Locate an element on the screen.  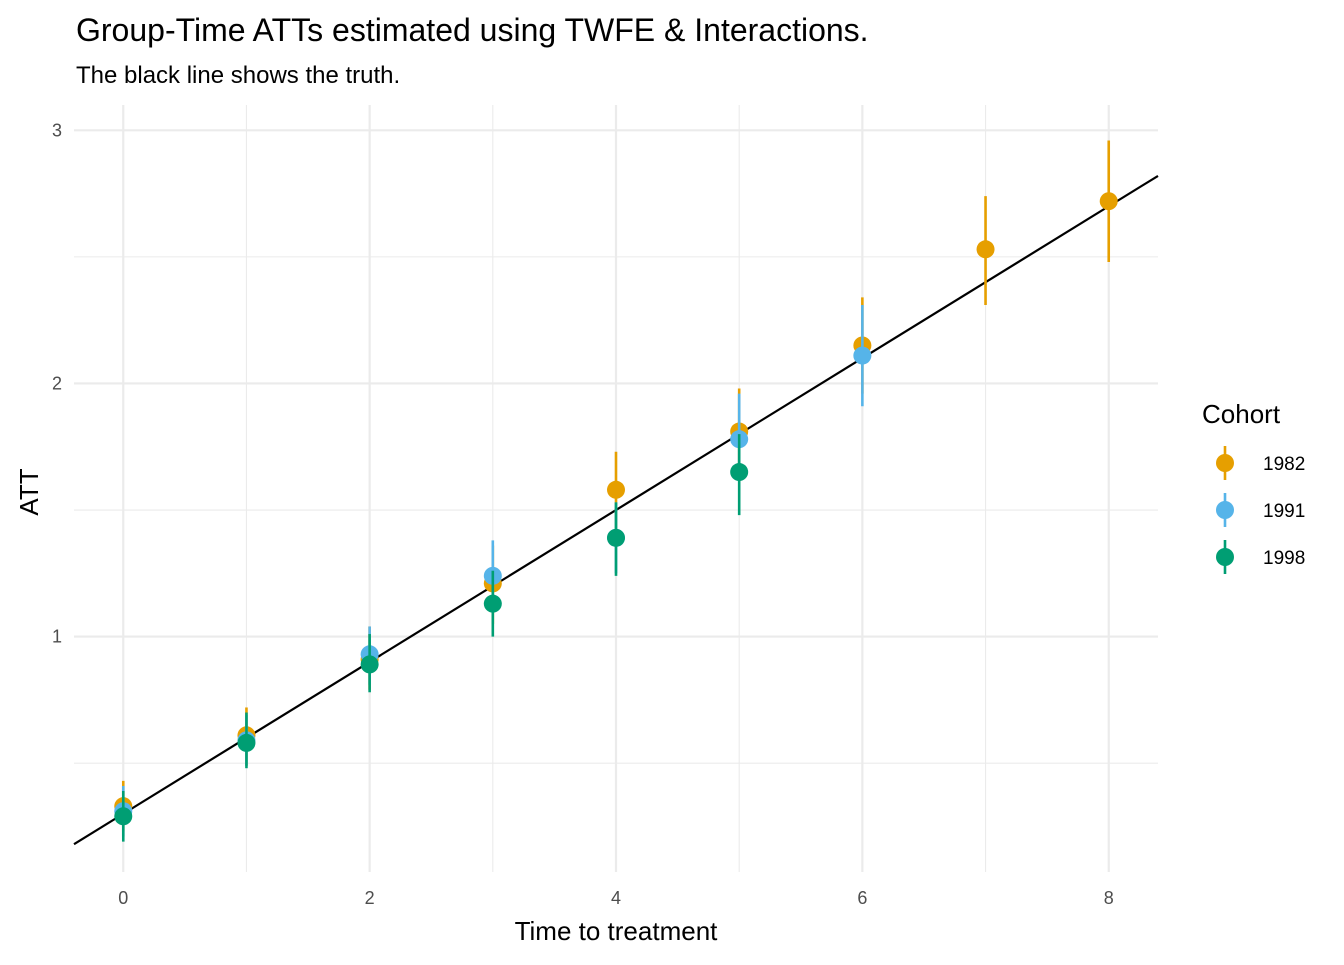
legend-item-1998: 1998 is located at coordinates (1260, 557).